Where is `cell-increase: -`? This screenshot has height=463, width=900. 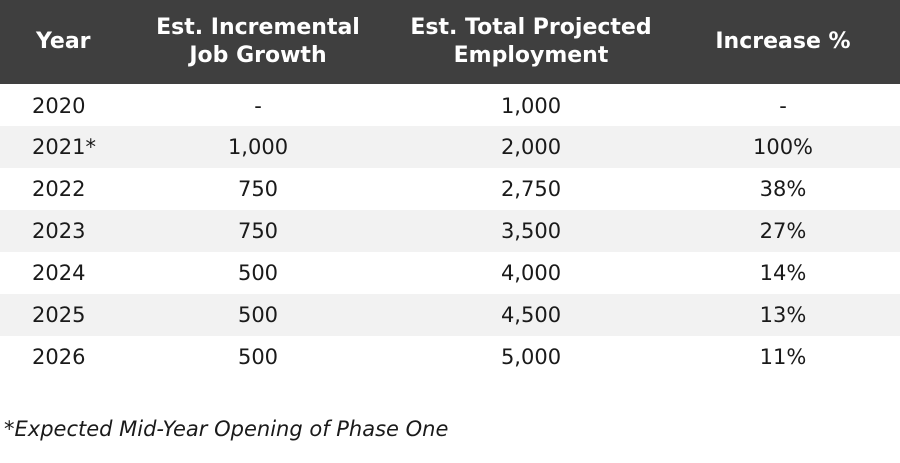
cell-increase: - is located at coordinates (783, 106).